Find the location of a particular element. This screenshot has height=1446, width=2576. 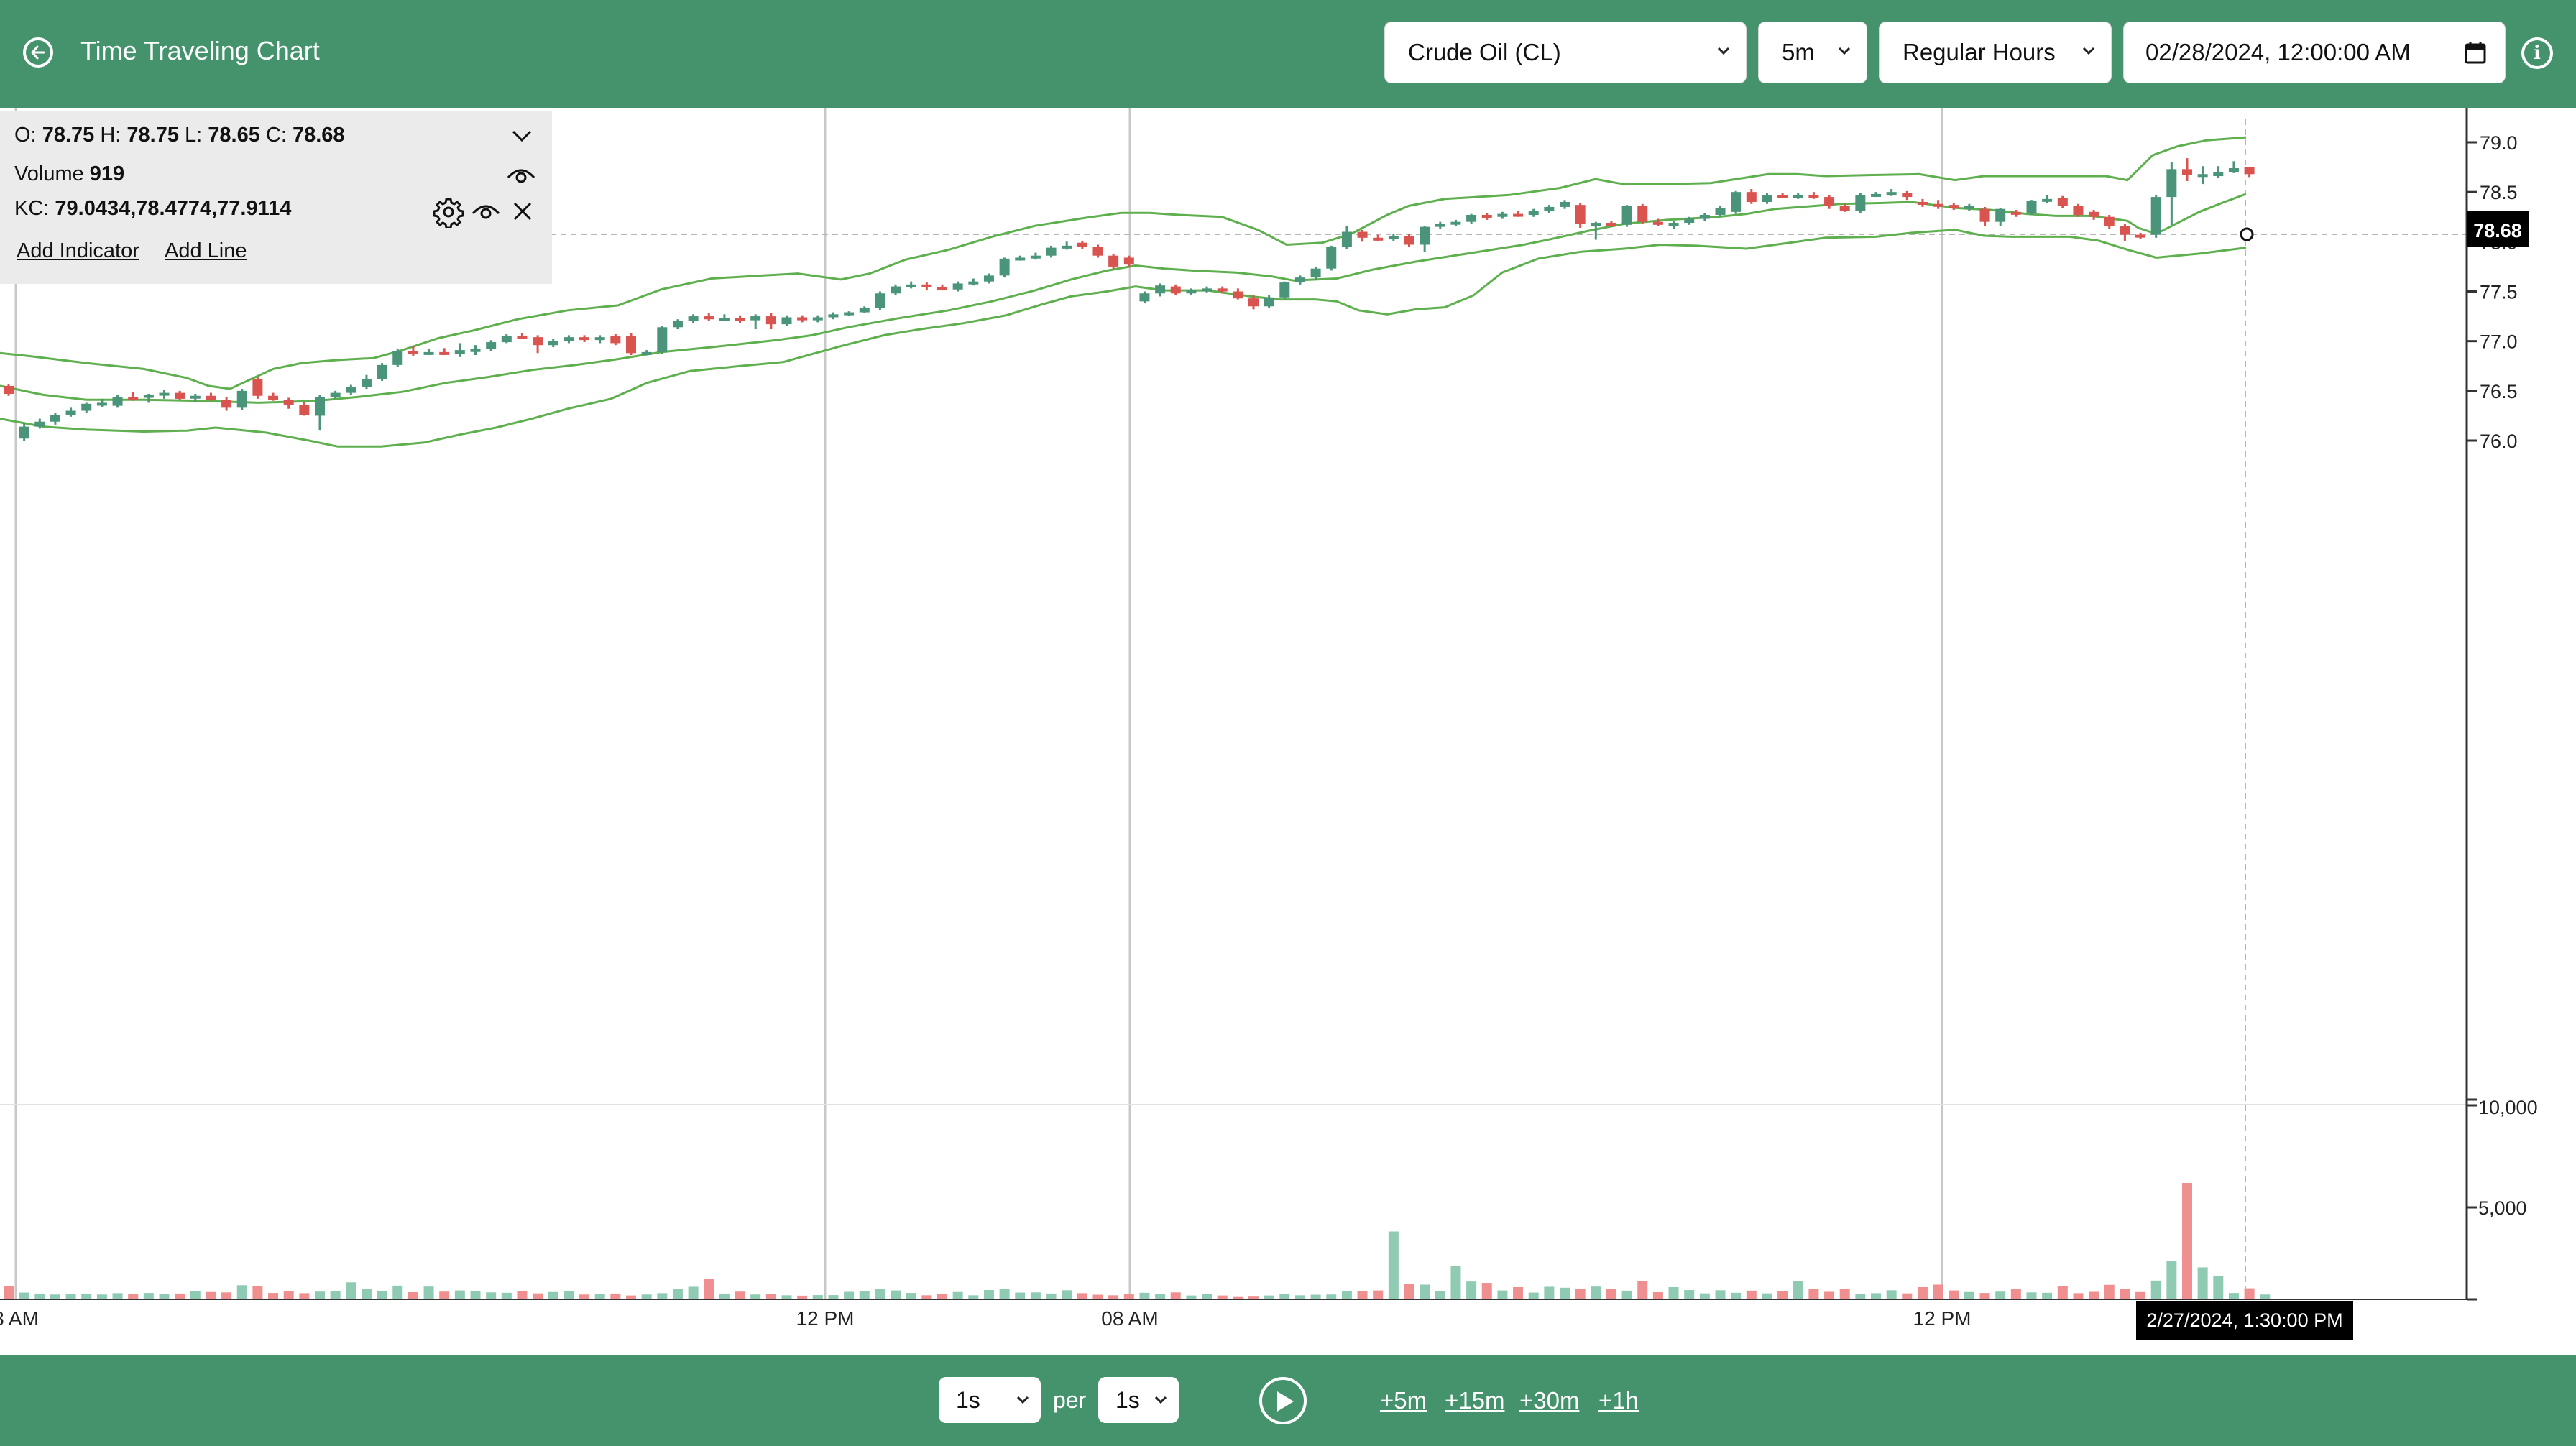

jump-1h-link: +1h is located at coordinates (1618, 1400).